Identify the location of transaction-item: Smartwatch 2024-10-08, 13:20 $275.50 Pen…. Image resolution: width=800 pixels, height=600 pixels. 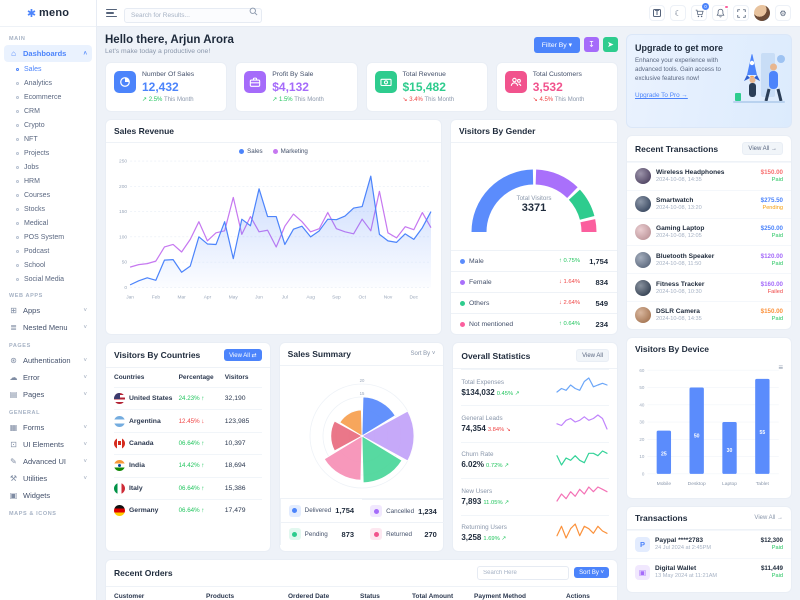
(709, 203).